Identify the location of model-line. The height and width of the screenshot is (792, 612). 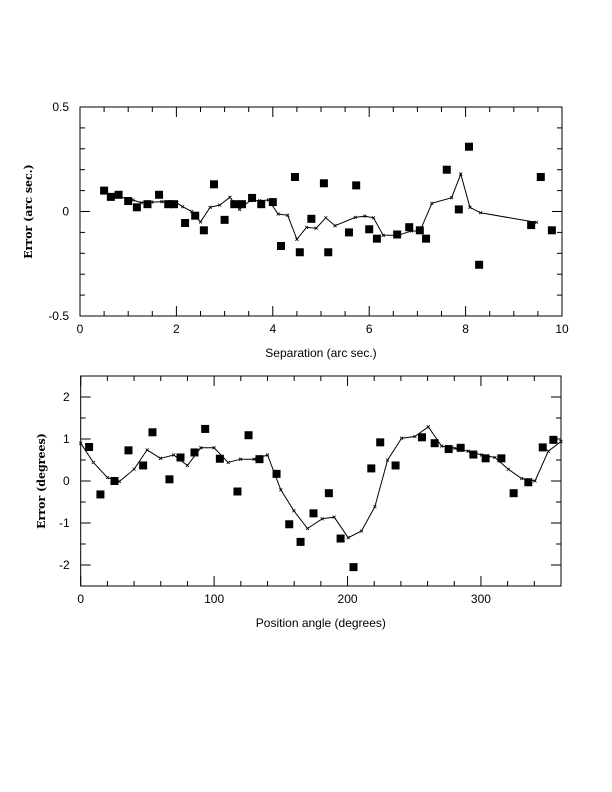
(321, 482).